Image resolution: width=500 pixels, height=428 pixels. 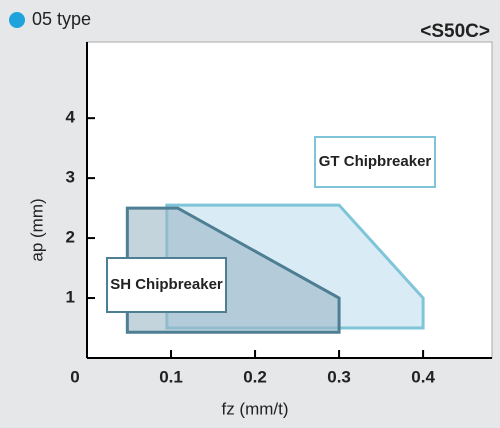 I want to click on y-tick-label: 2, so click(x=70, y=237).